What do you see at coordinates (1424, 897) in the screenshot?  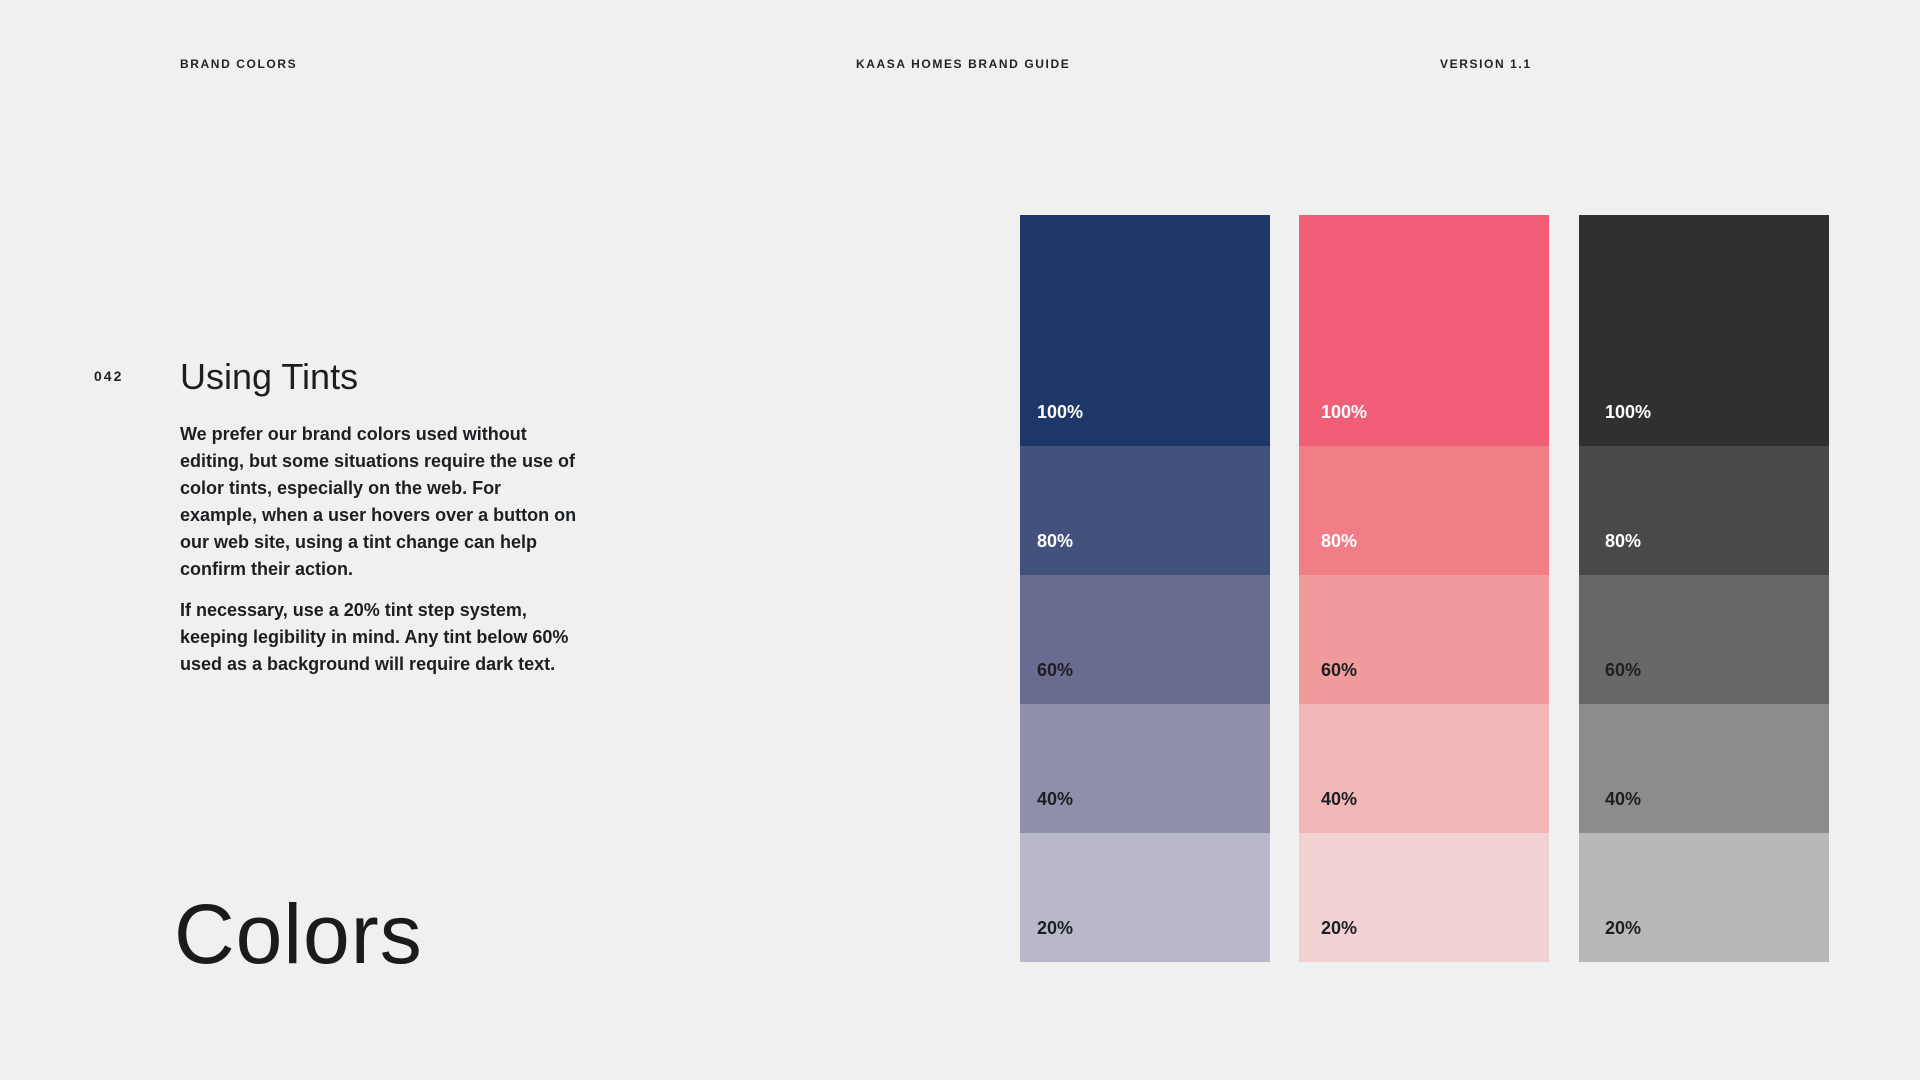 I see `pink-swatch-20: 20%` at bounding box center [1424, 897].